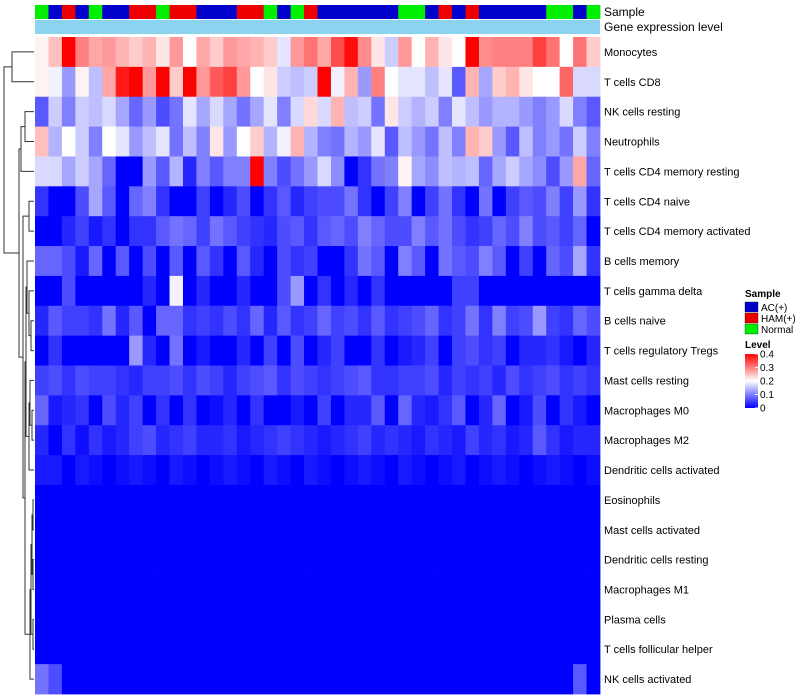 The width and height of the screenshot is (800, 700). Describe the element at coordinates (751, 381) in the screenshot. I see `level-colorbar` at that location.